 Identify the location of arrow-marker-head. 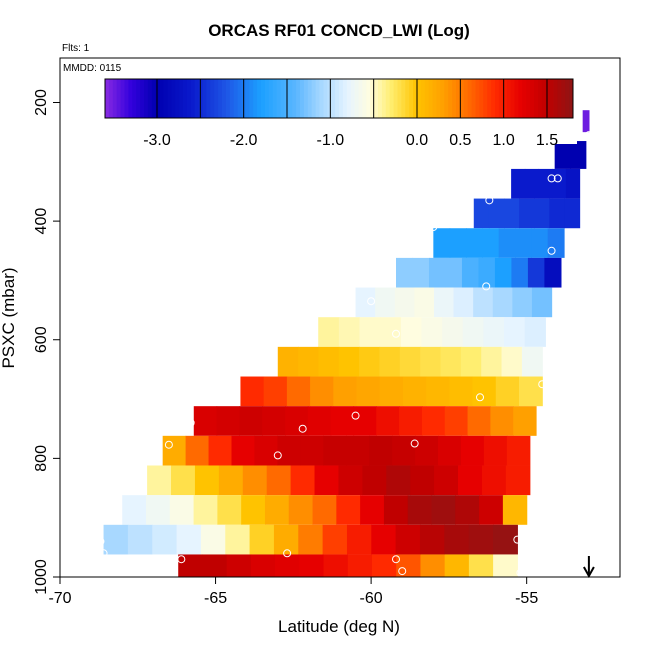
(589, 572).